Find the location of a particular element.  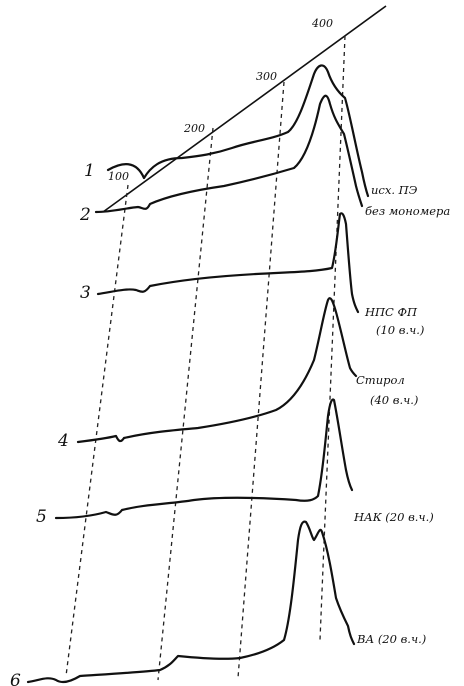

series-4-label-line2: (40 в.ч.) is located at coordinates (394, 400).